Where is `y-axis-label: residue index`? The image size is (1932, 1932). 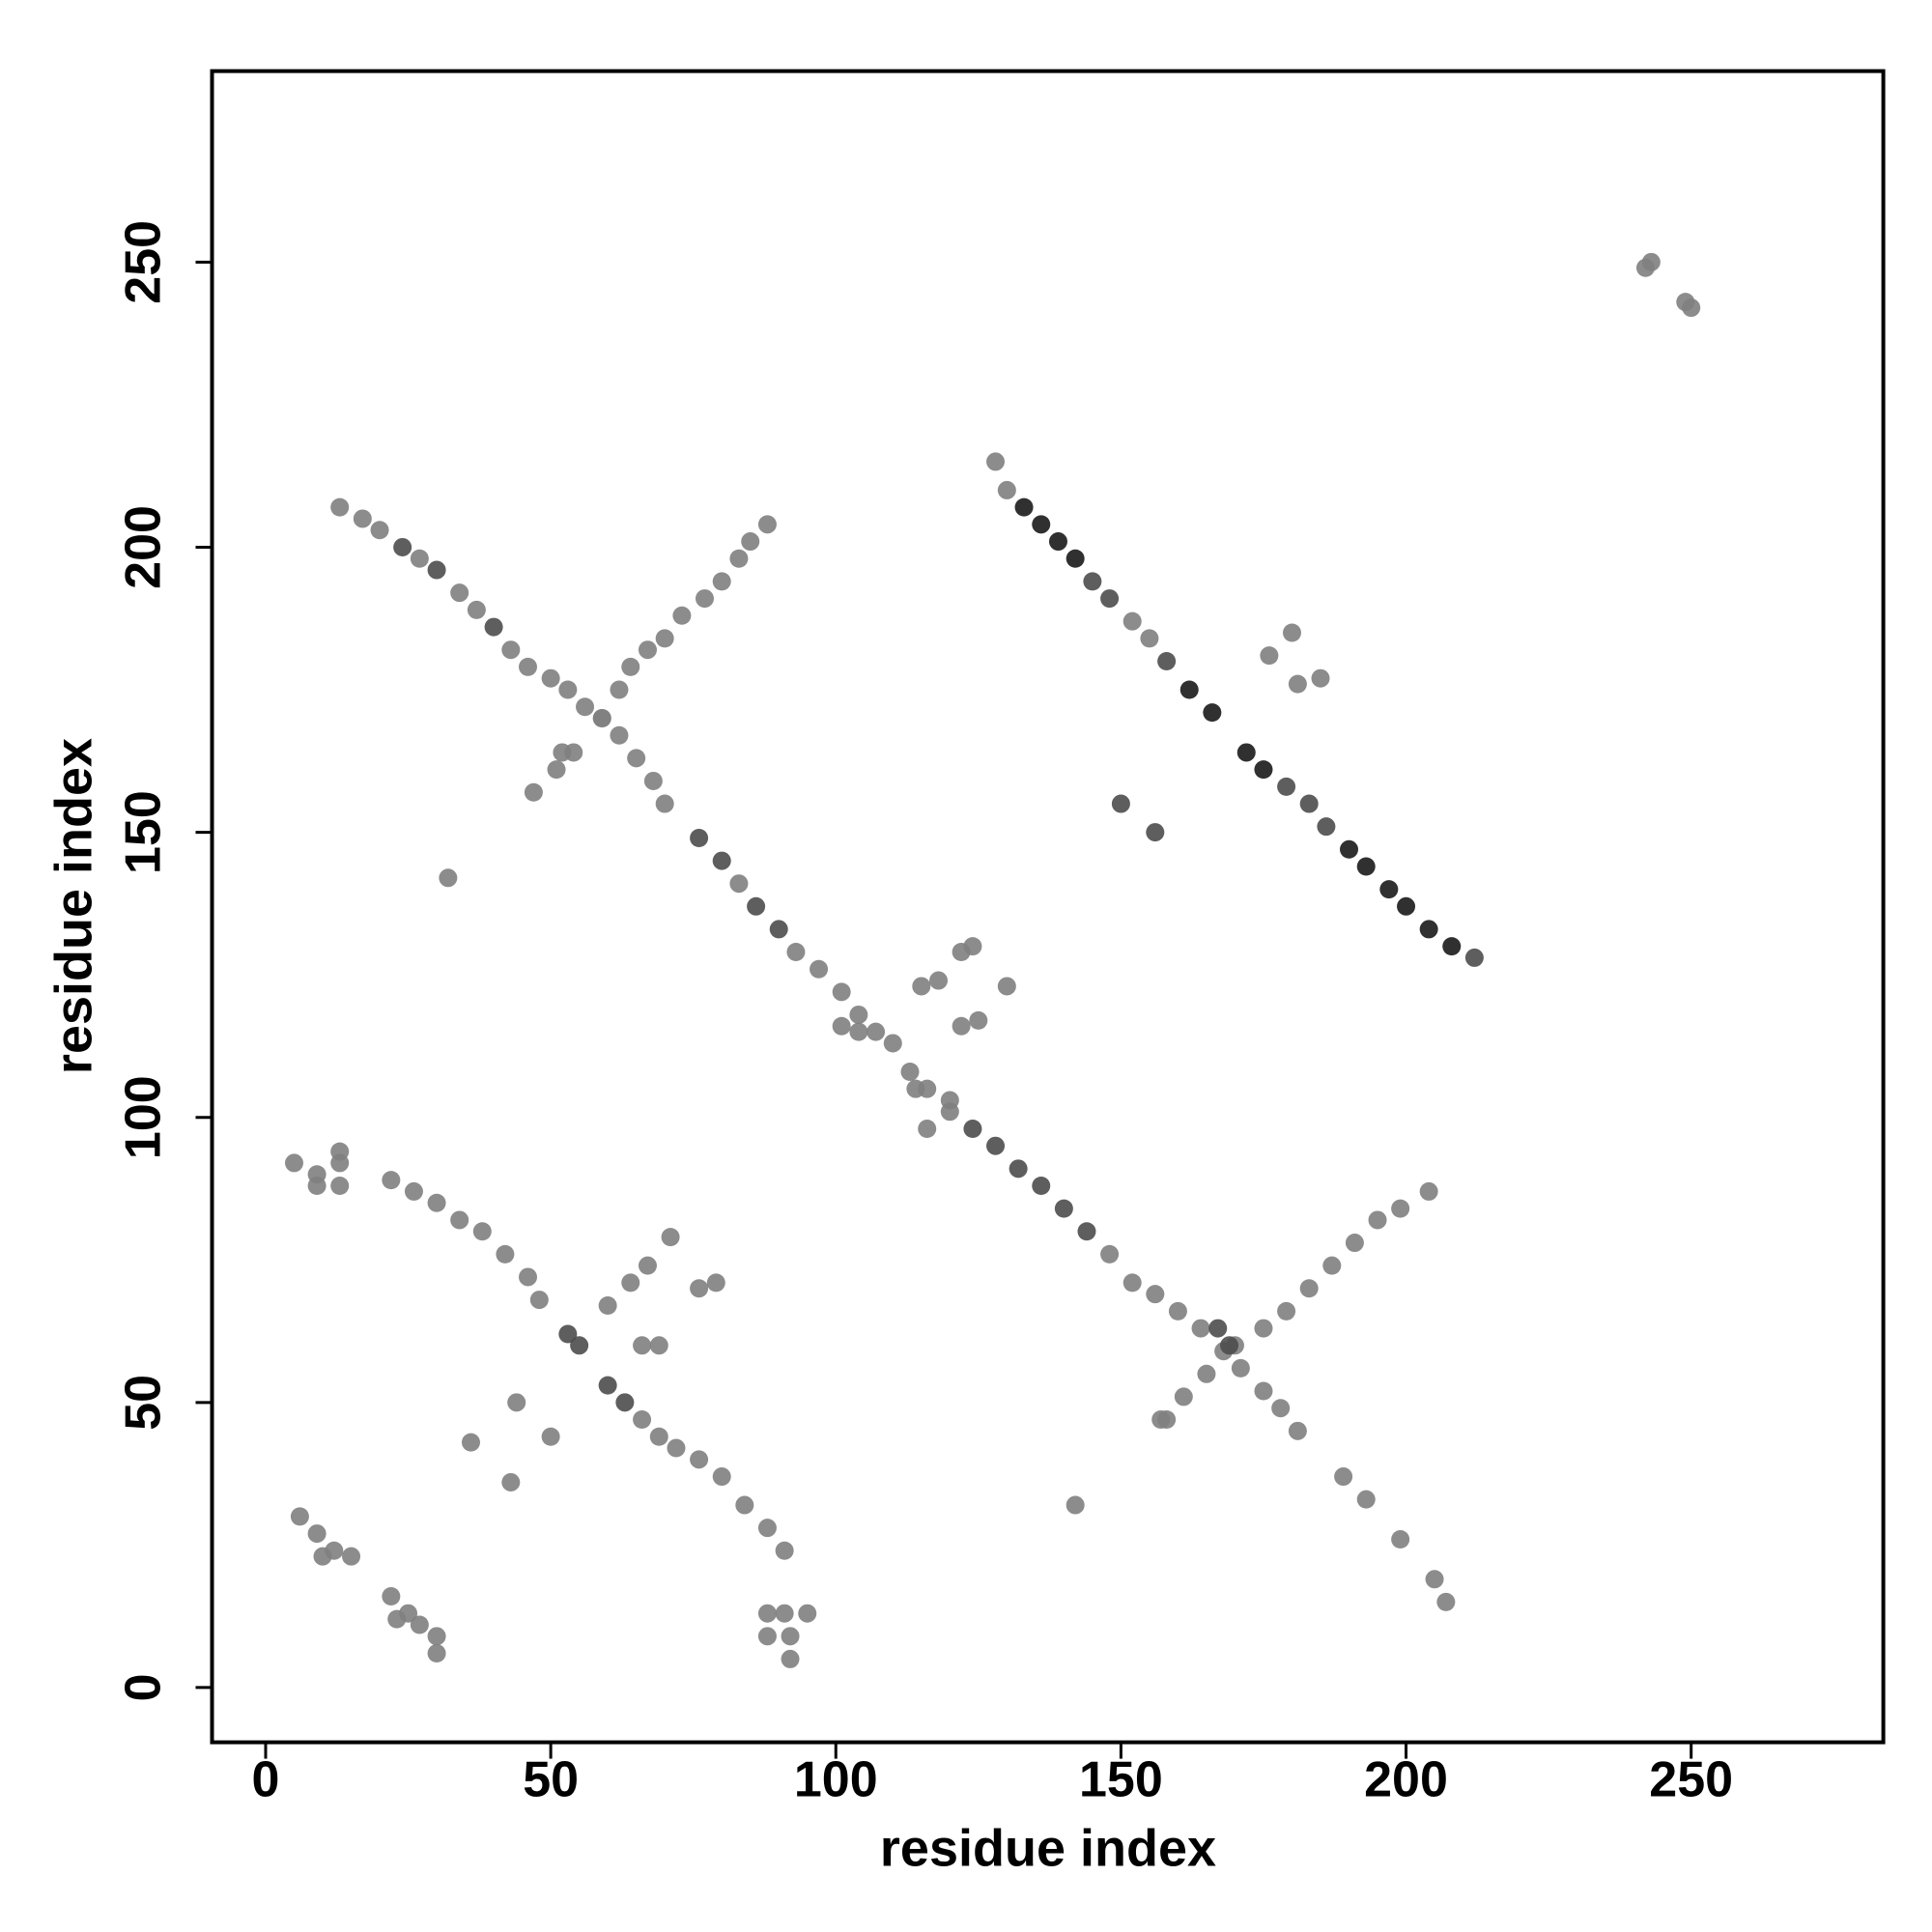
y-axis-label: residue index is located at coordinates (73, 906).